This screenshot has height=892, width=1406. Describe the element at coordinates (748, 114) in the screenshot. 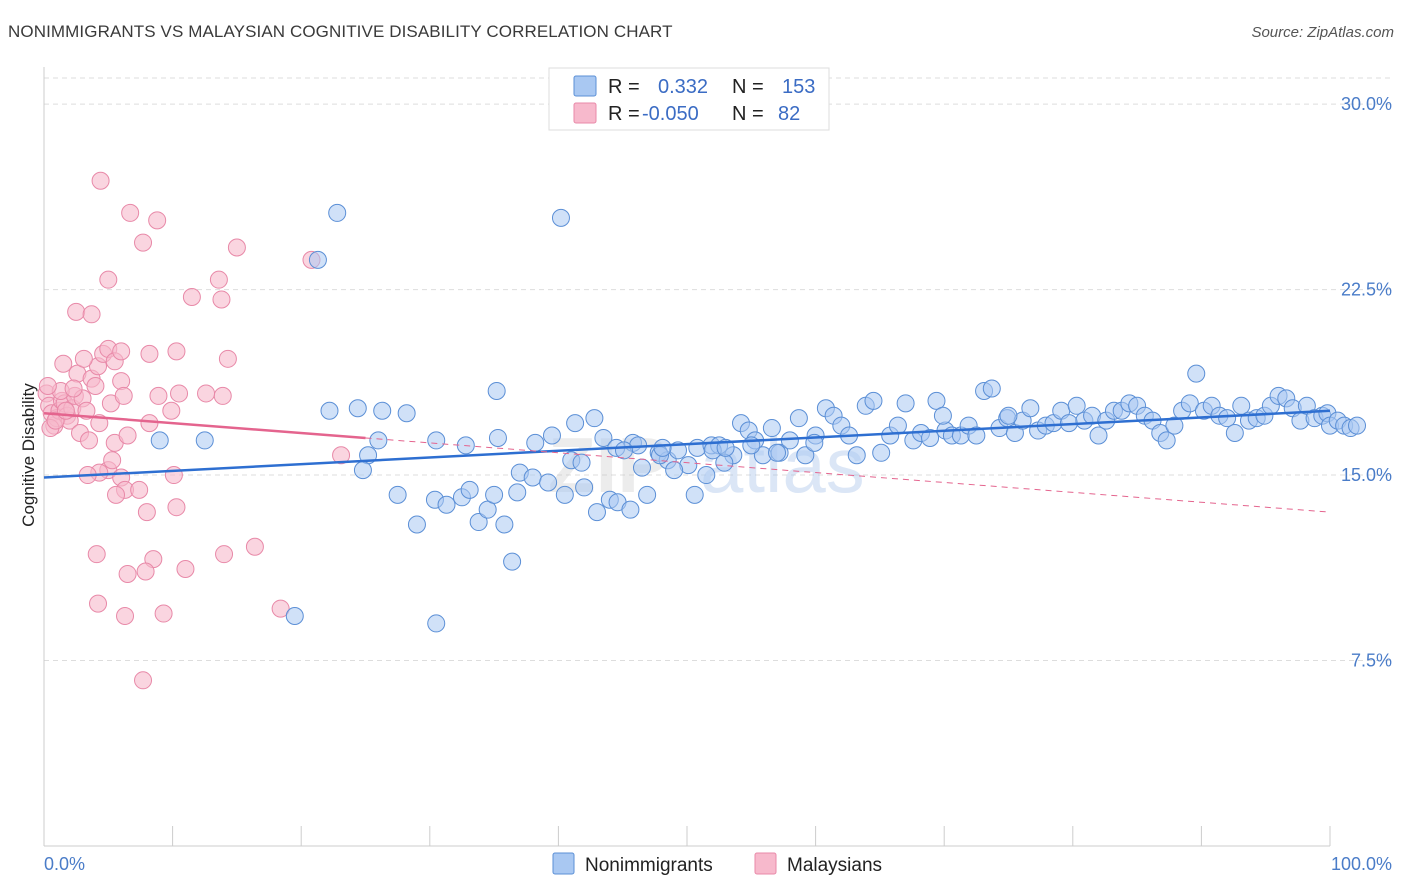

I see `legend-n-label-2: N =` at that location.